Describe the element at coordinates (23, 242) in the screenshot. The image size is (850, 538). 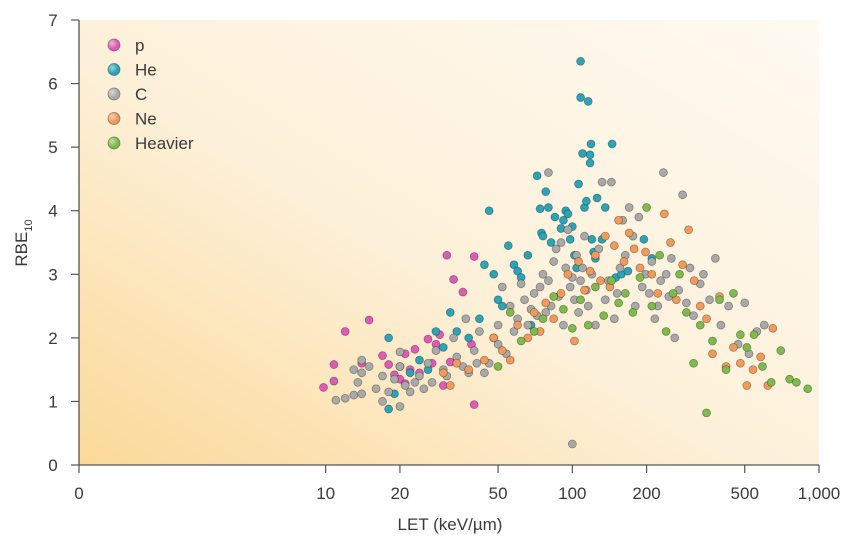
I see `y-axis-title: RBE10` at that location.